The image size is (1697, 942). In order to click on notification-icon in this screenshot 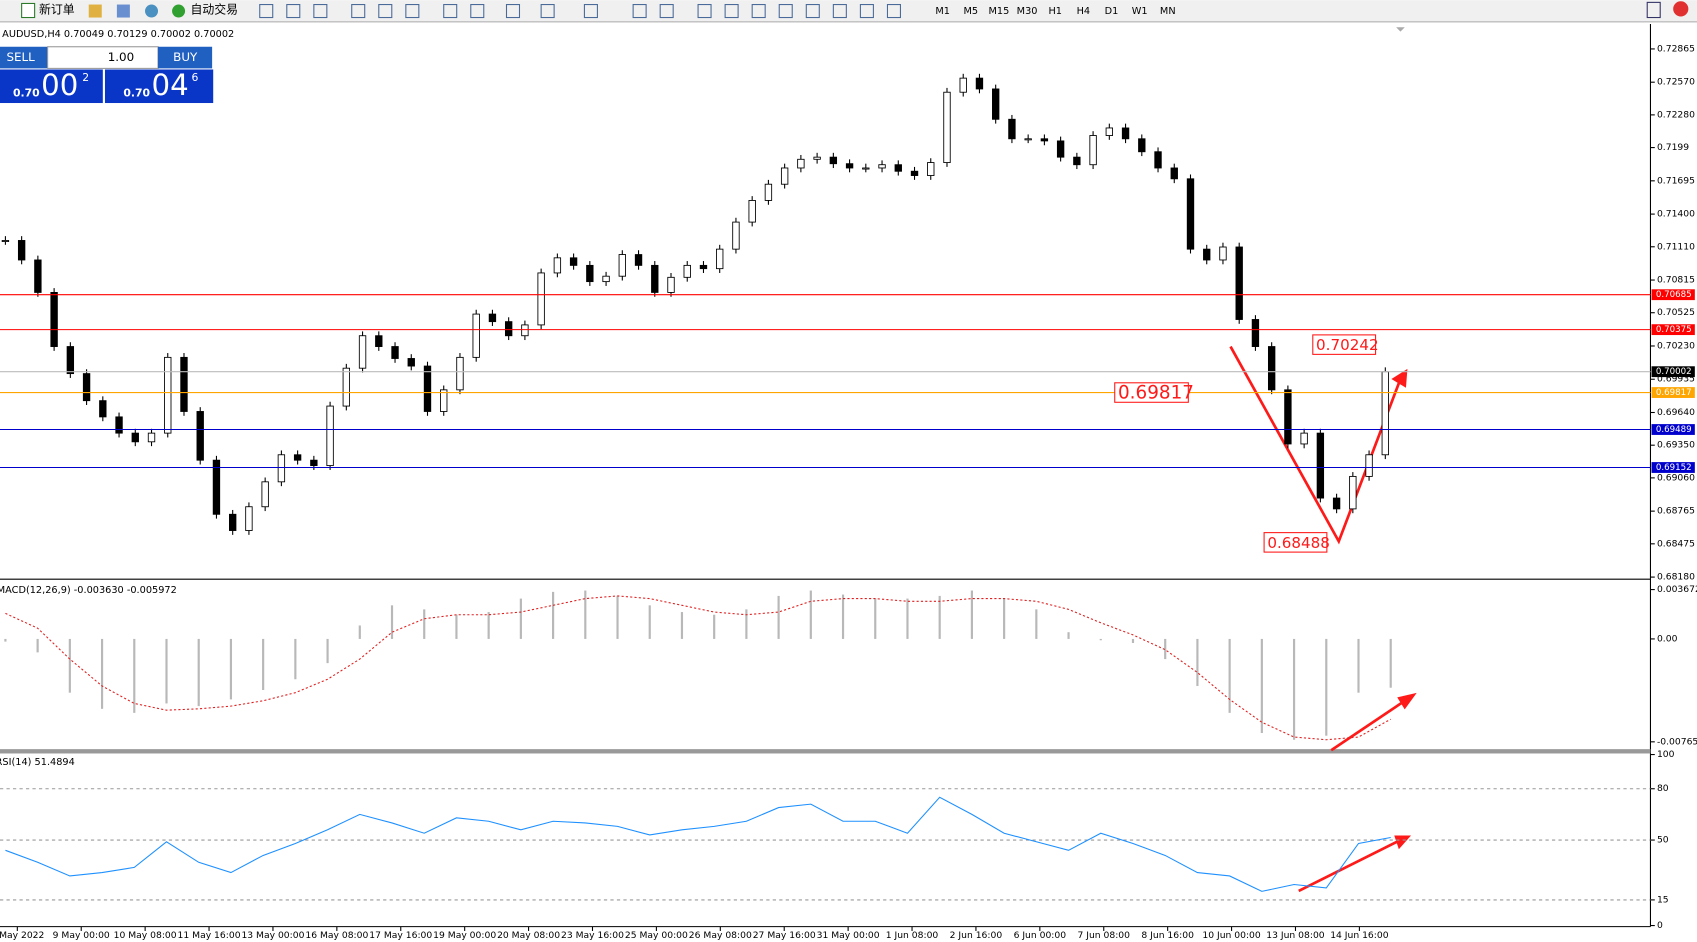, I will do `click(1681, 9)`.